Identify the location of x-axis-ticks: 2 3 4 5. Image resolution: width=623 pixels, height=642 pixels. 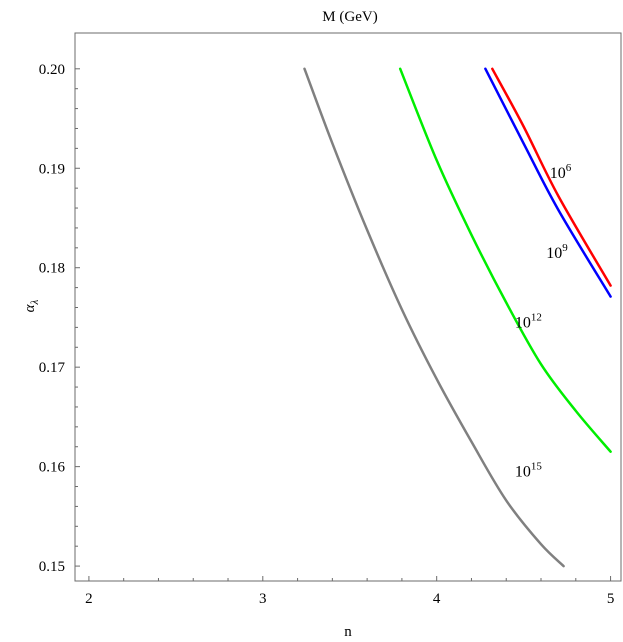
(349, 591).